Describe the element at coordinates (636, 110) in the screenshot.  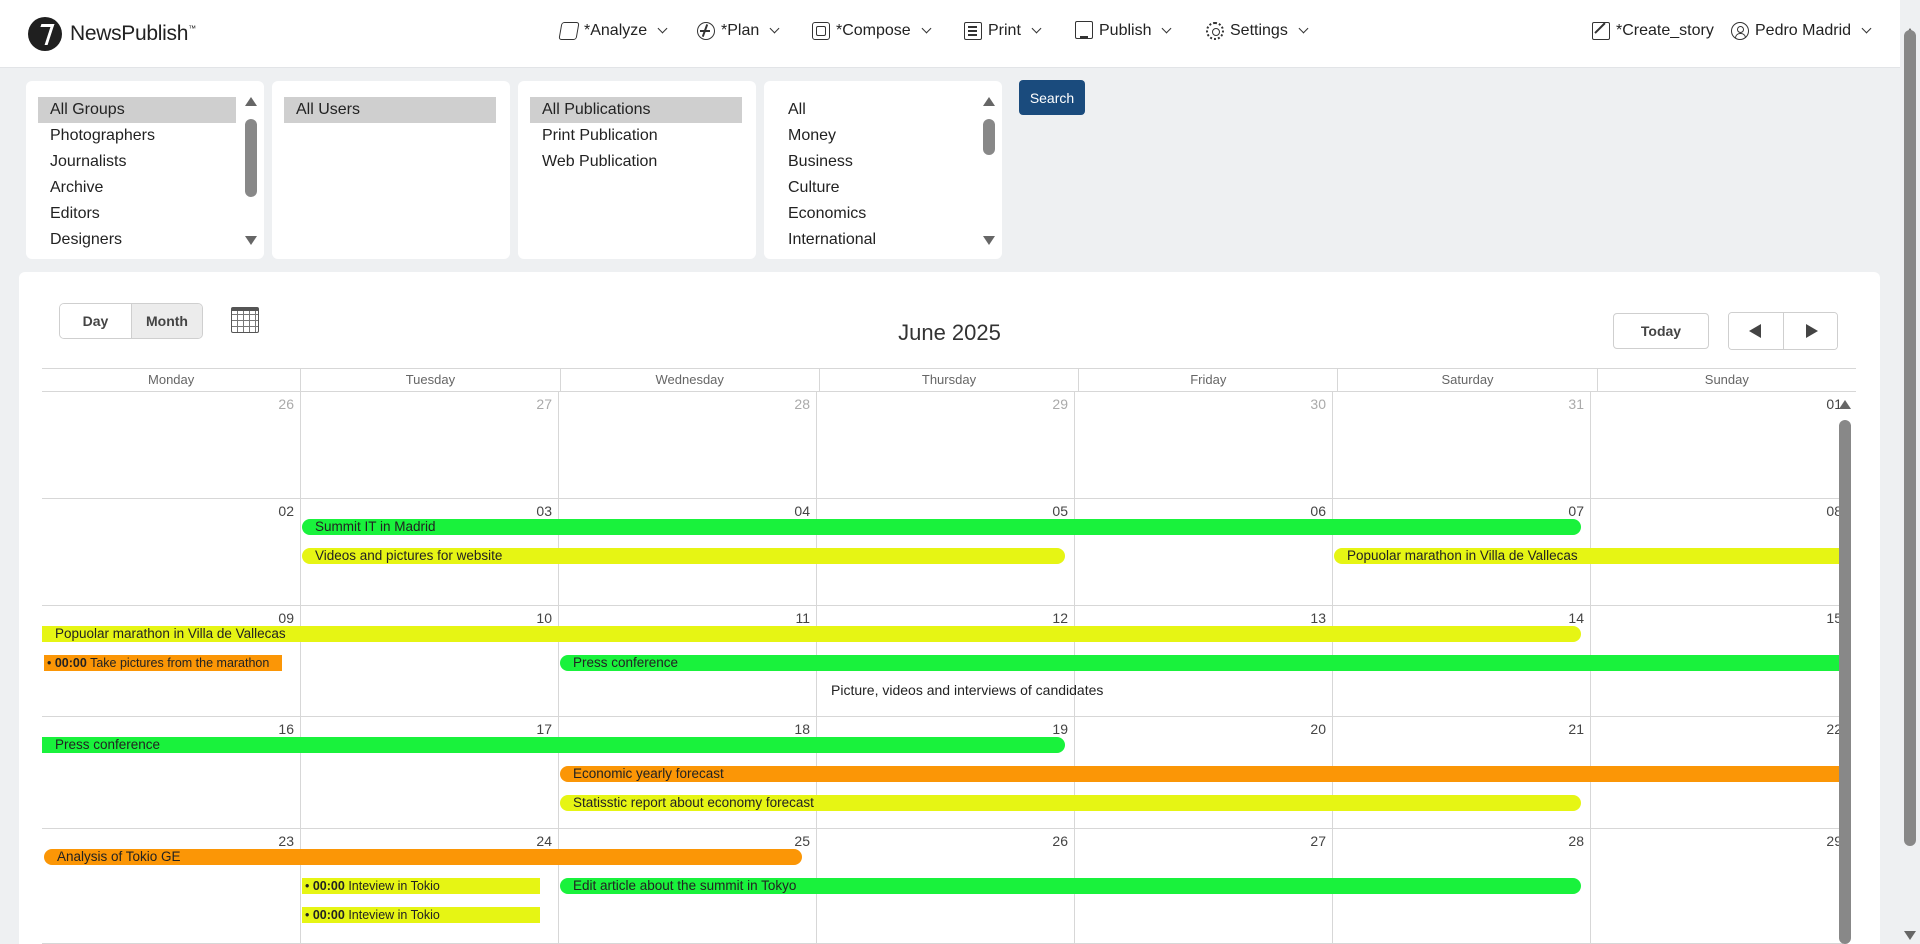
I see `publication-option: All Publications` at that location.